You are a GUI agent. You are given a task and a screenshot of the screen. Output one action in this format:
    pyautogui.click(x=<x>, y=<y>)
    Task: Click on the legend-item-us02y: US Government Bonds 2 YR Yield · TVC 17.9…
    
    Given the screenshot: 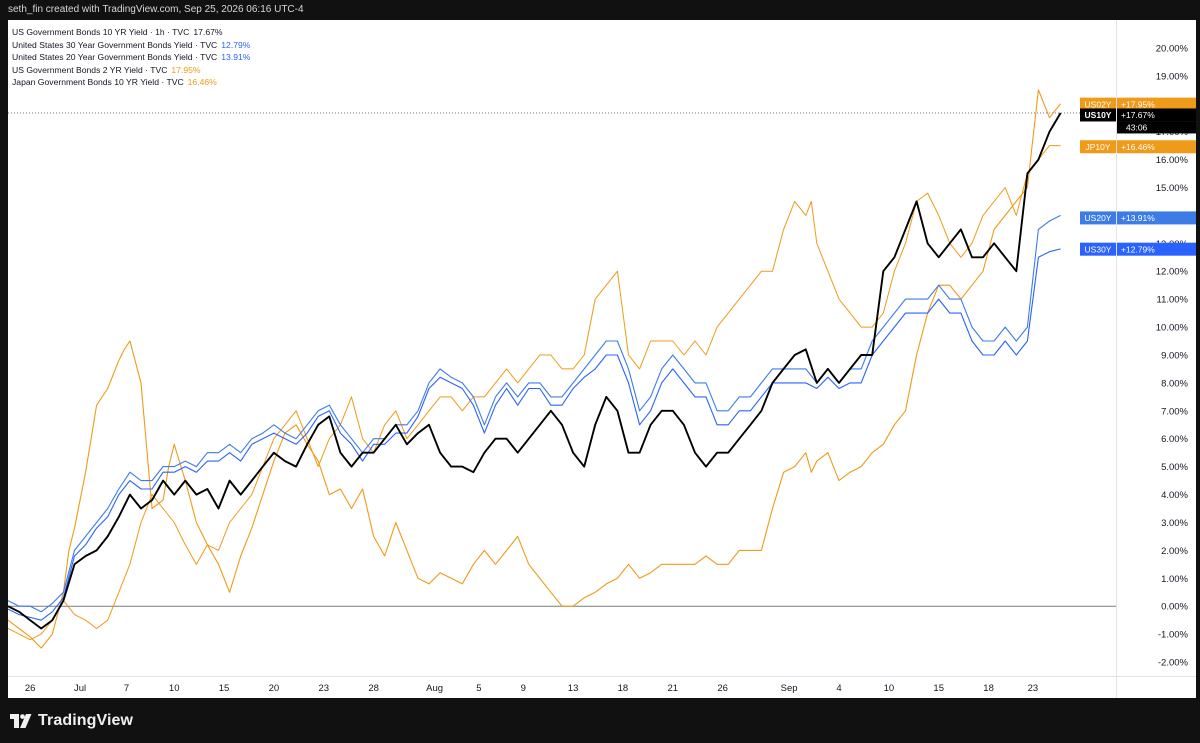 What is the action you would take?
    pyautogui.click(x=131, y=70)
    